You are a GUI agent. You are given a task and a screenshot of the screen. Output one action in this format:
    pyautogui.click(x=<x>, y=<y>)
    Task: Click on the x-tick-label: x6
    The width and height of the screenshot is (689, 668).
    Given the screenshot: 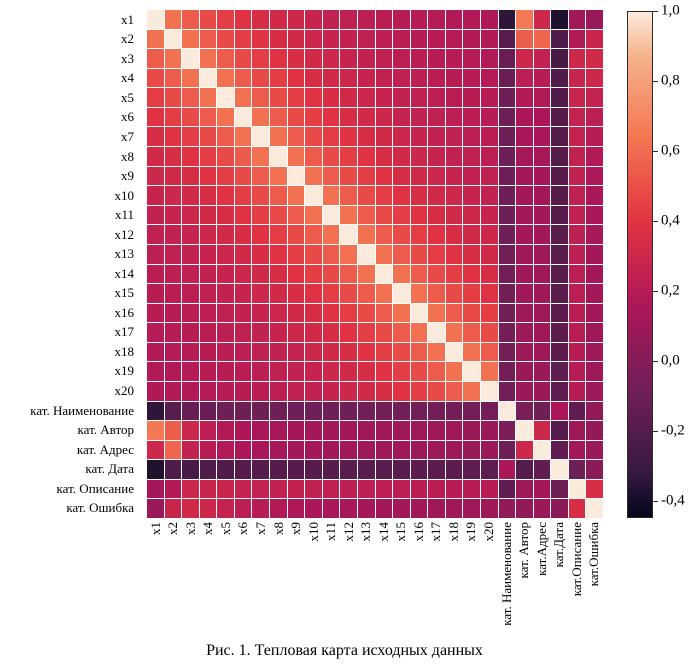 What is the action you would take?
    pyautogui.click(x=244, y=586)
    